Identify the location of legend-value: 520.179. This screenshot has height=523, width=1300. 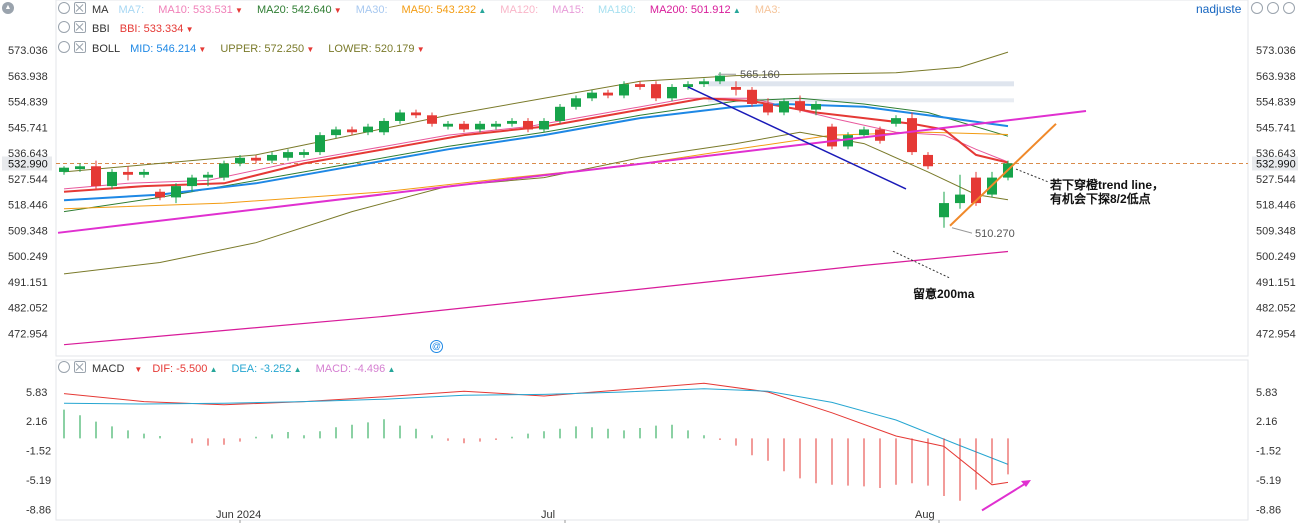
(393, 49).